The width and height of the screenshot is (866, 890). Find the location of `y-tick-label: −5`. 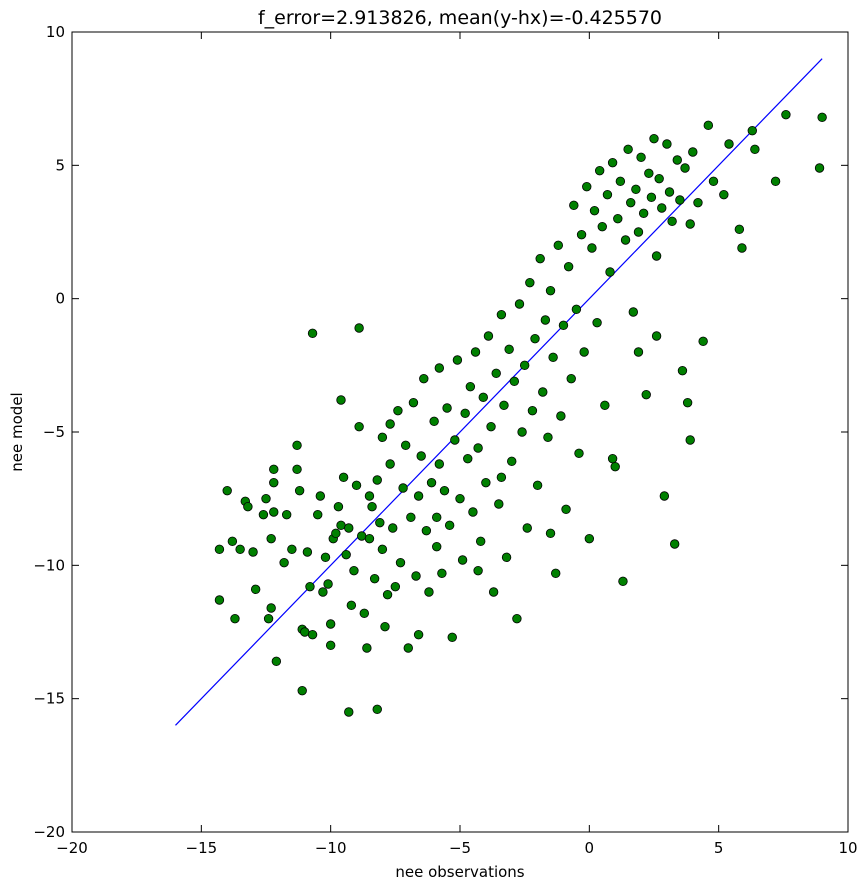

y-tick-label: −5 is located at coordinates (54, 432).